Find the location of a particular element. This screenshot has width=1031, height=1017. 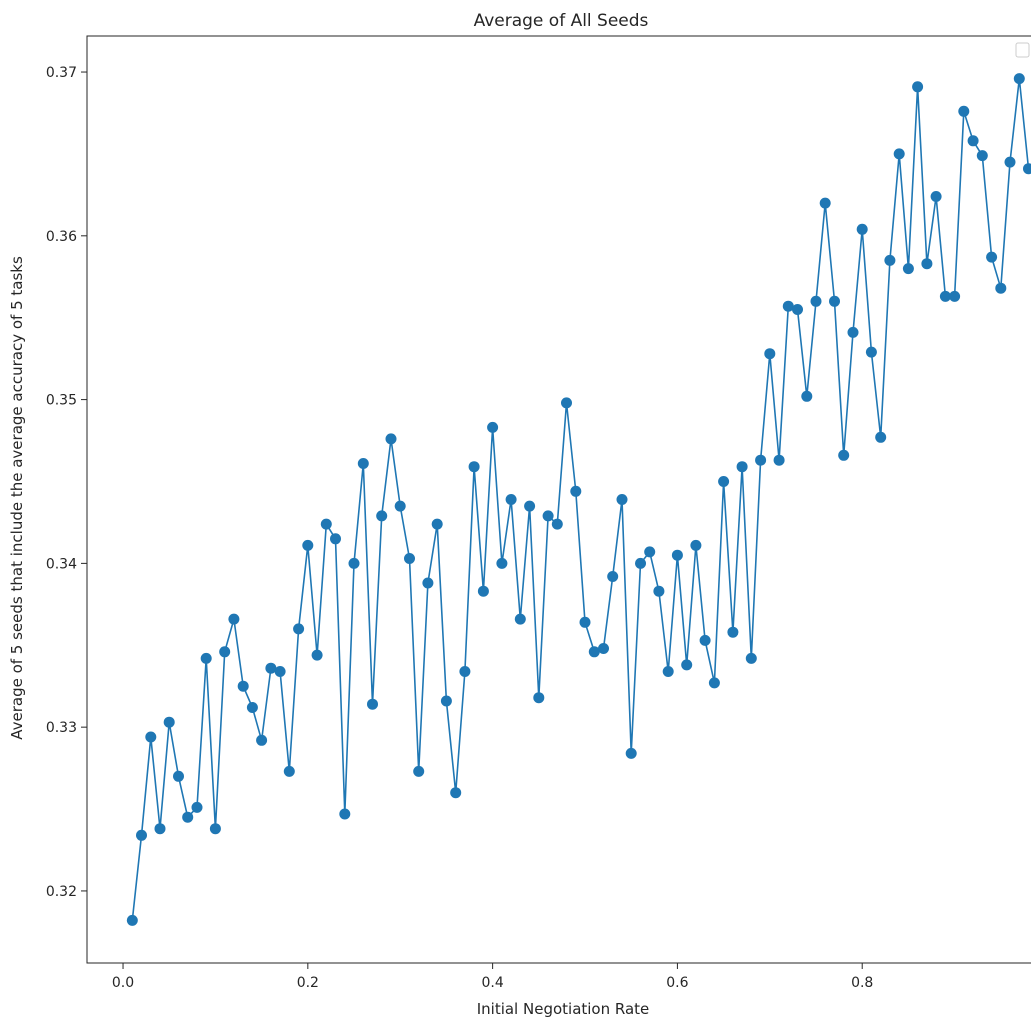

x-tick-label: 0.8 is located at coordinates (862, 983).